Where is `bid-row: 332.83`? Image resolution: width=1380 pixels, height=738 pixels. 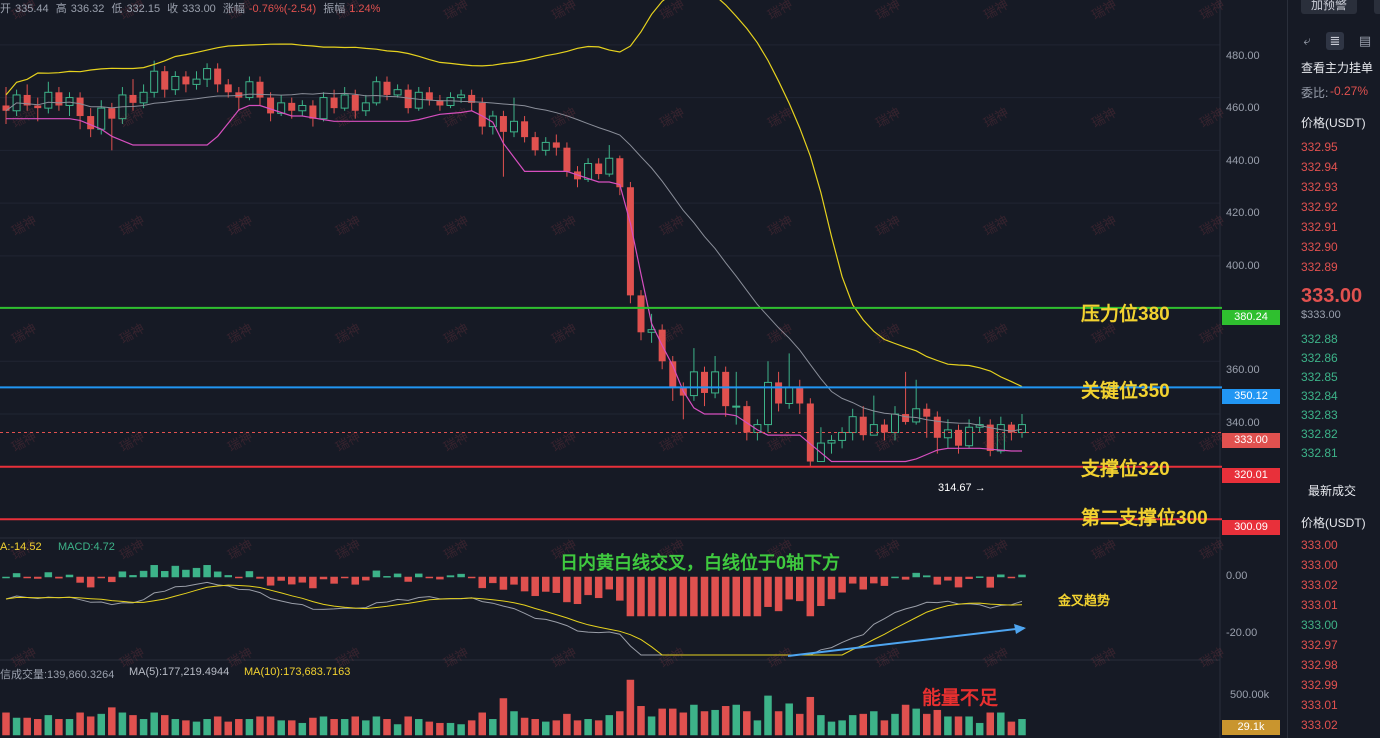
bid-row: 332.83 is located at coordinates (1319, 415).